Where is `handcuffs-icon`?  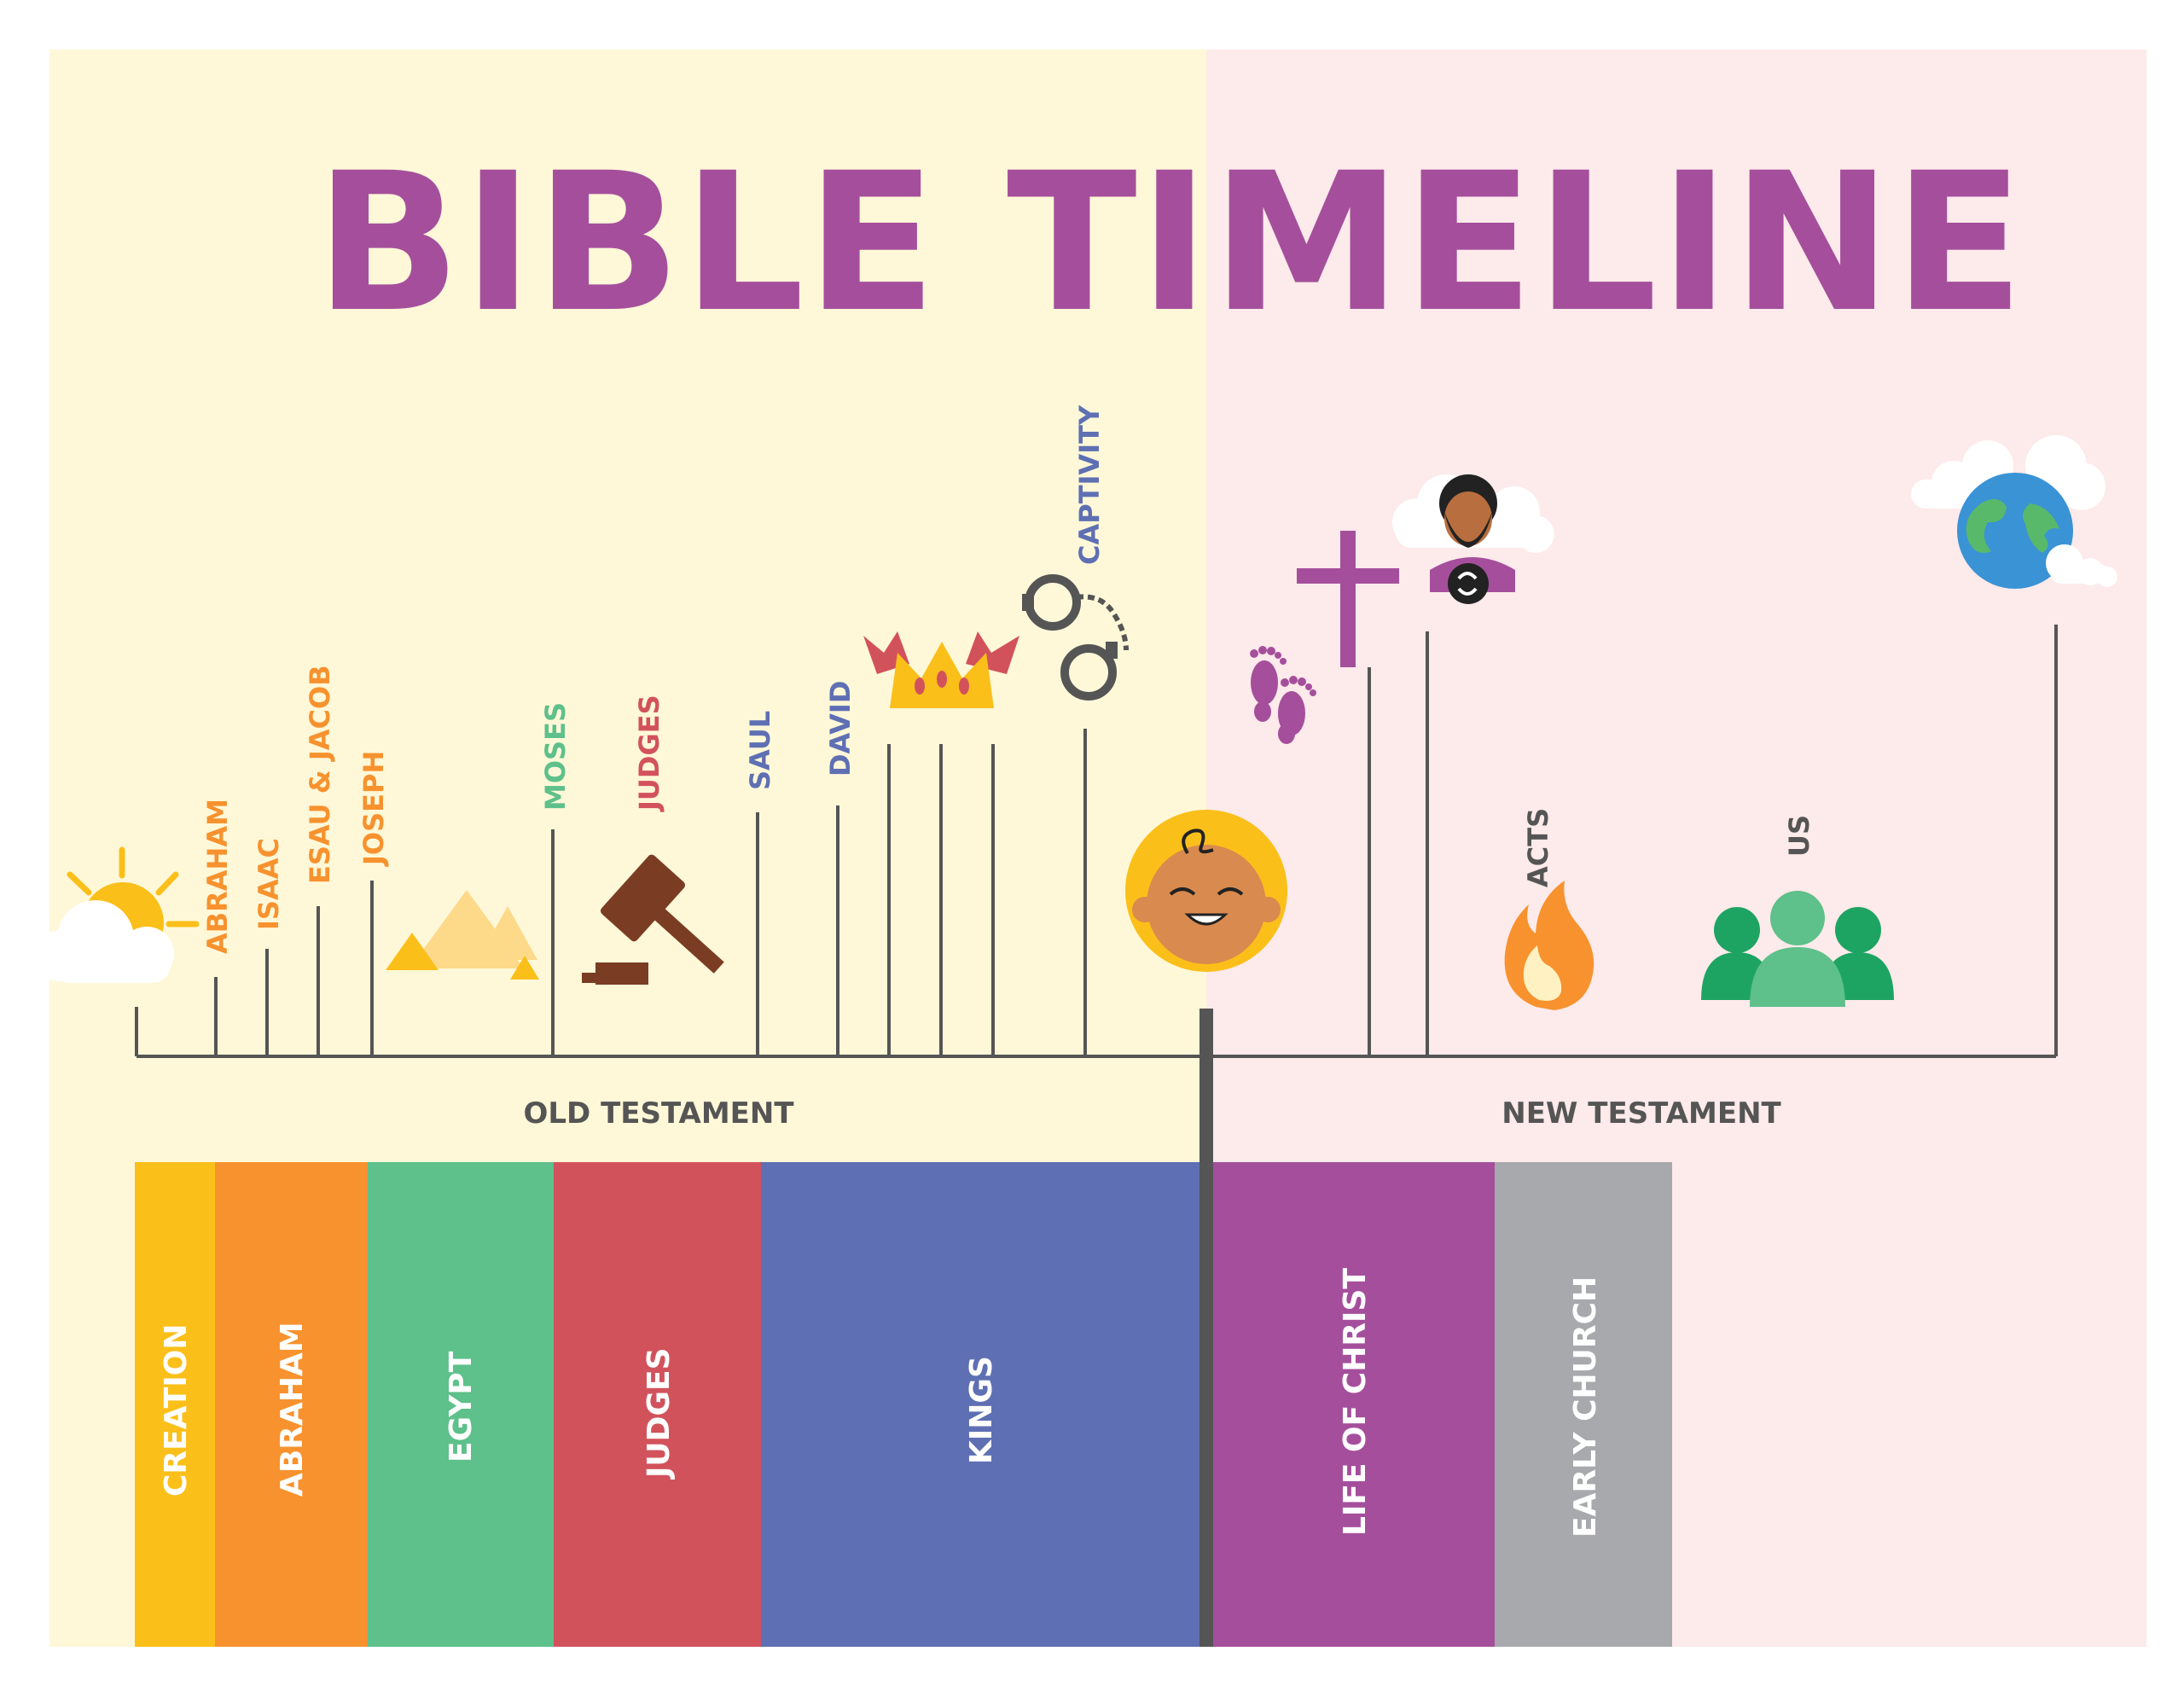 handcuffs-icon is located at coordinates (1075, 637).